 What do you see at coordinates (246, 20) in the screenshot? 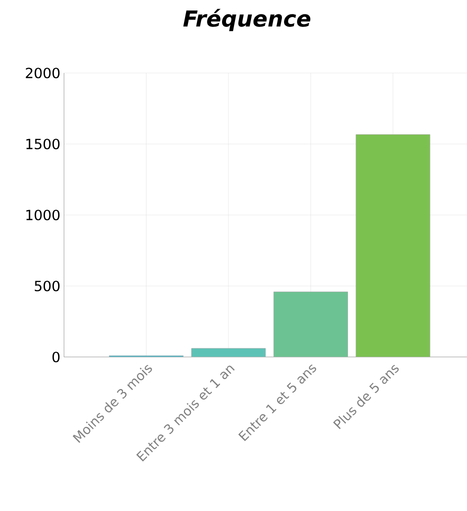
I see `chart-title: Fréquence` at bounding box center [246, 20].